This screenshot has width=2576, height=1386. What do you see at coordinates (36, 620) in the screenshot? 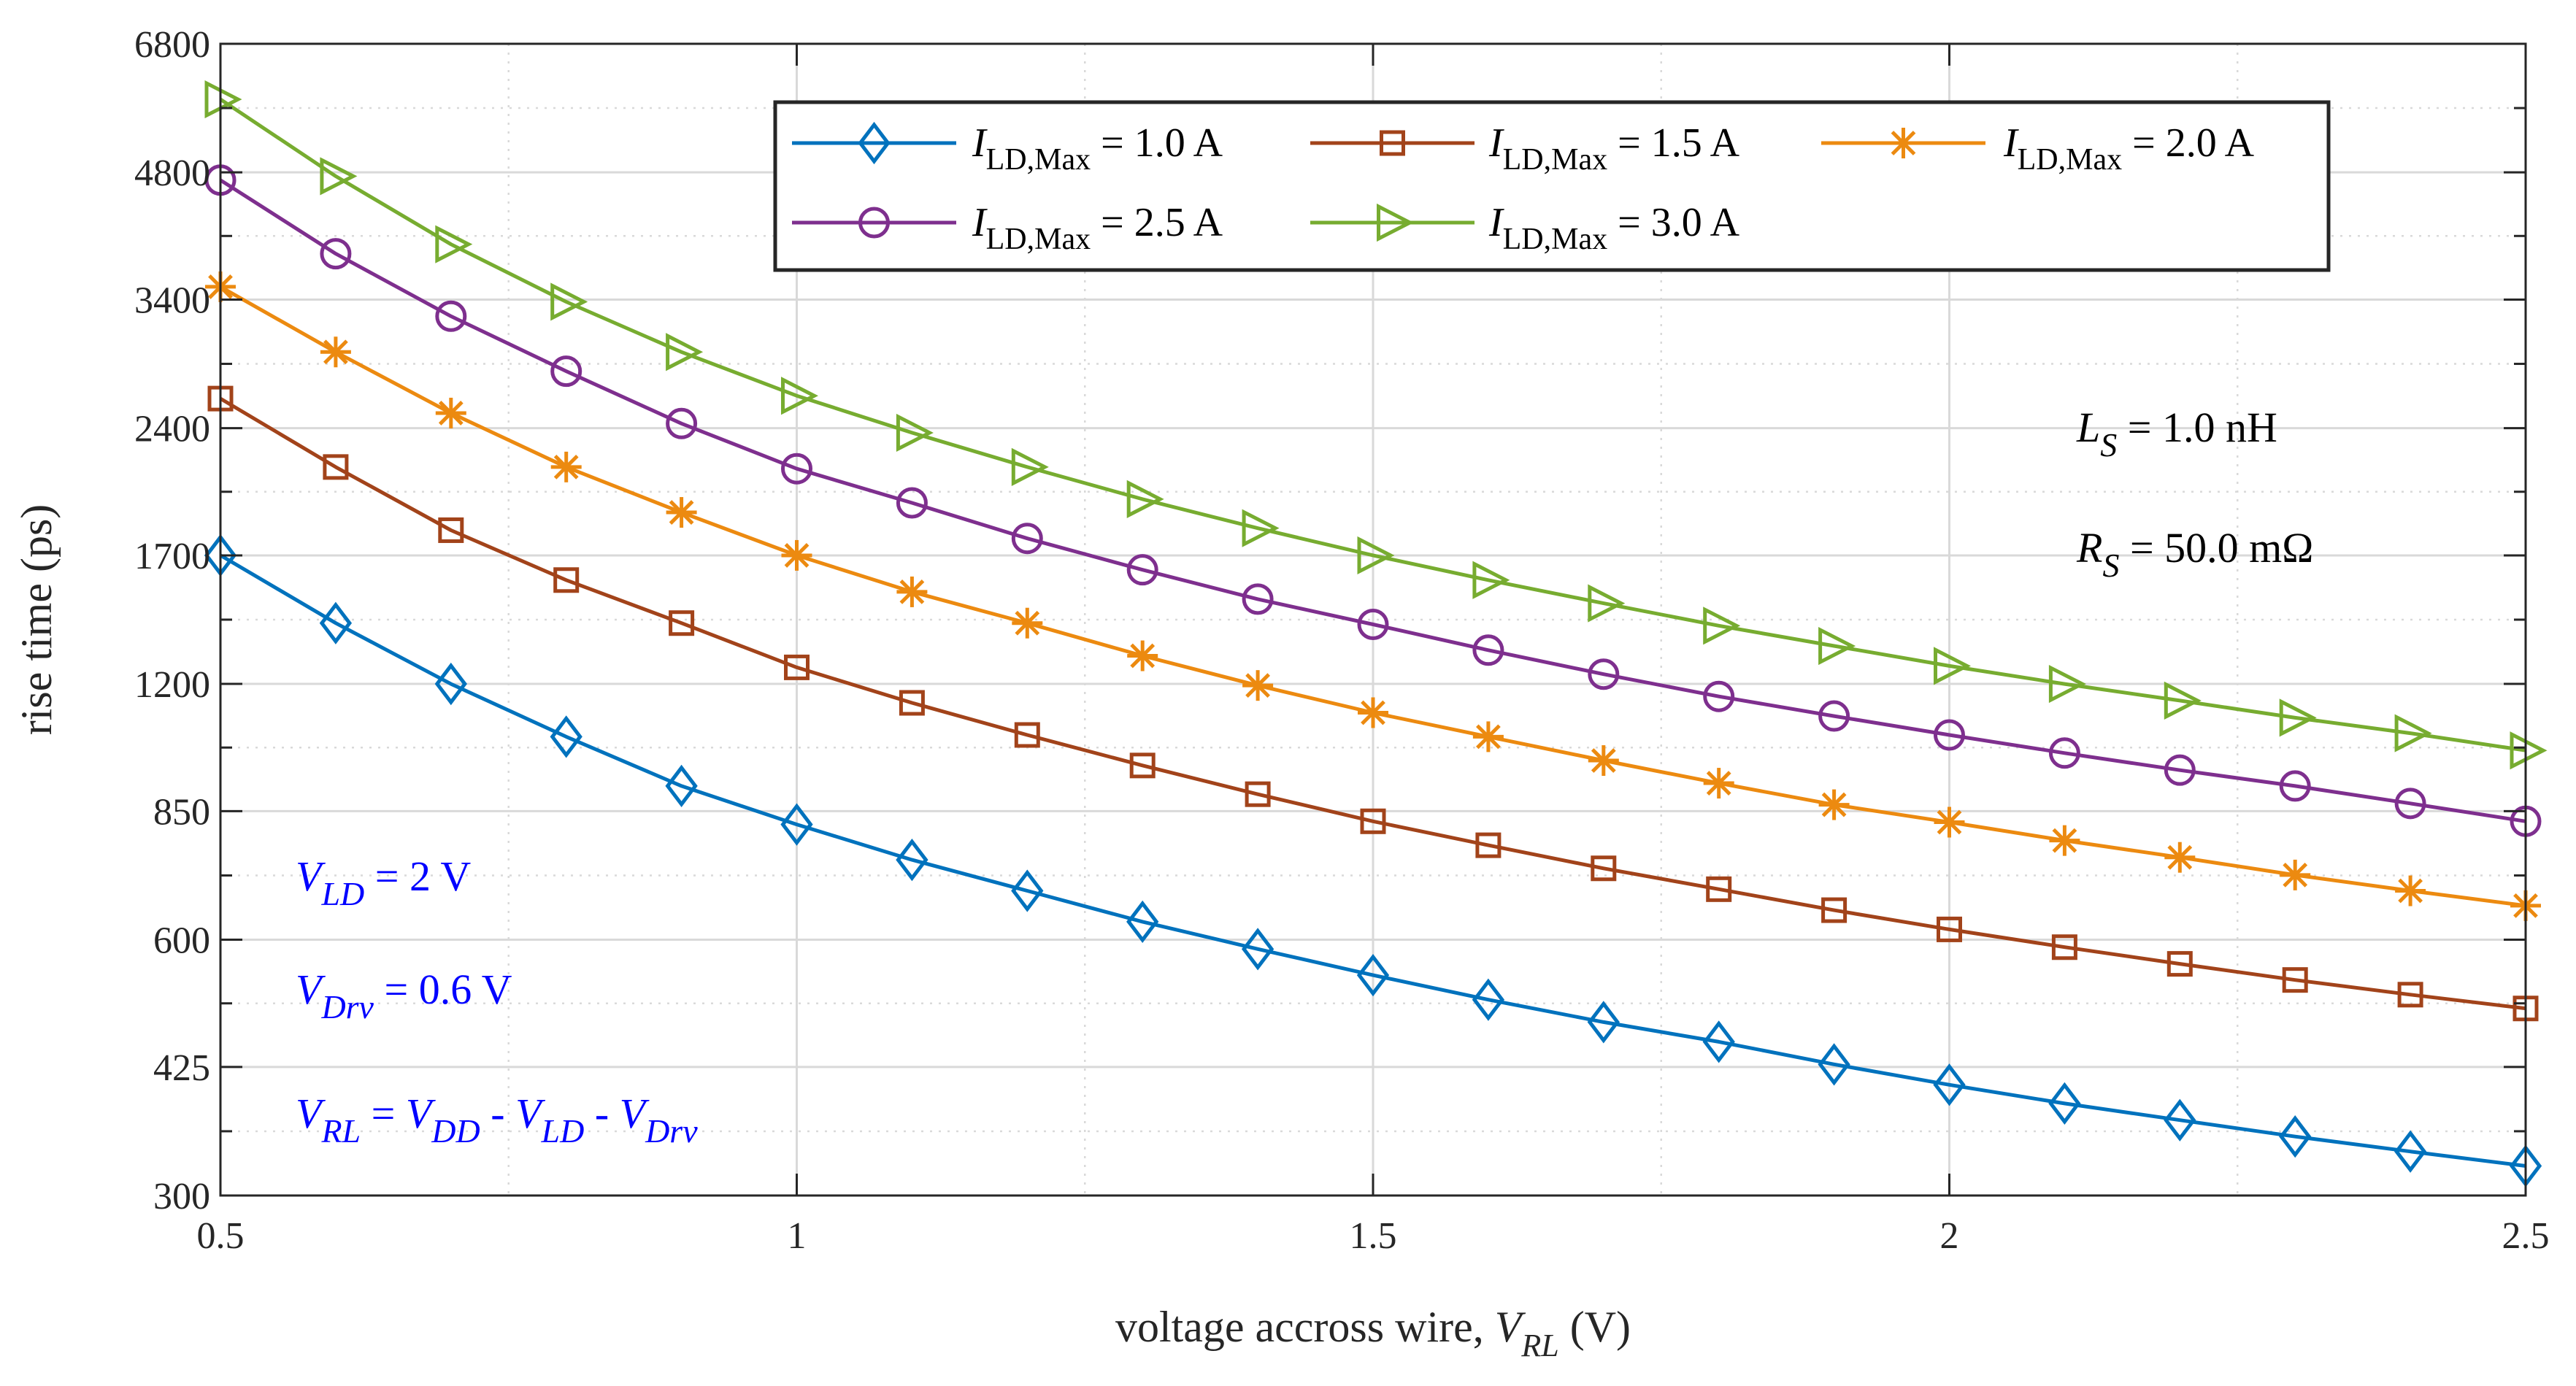
I see `y-axis-label: rise time (ps)` at bounding box center [36, 620].